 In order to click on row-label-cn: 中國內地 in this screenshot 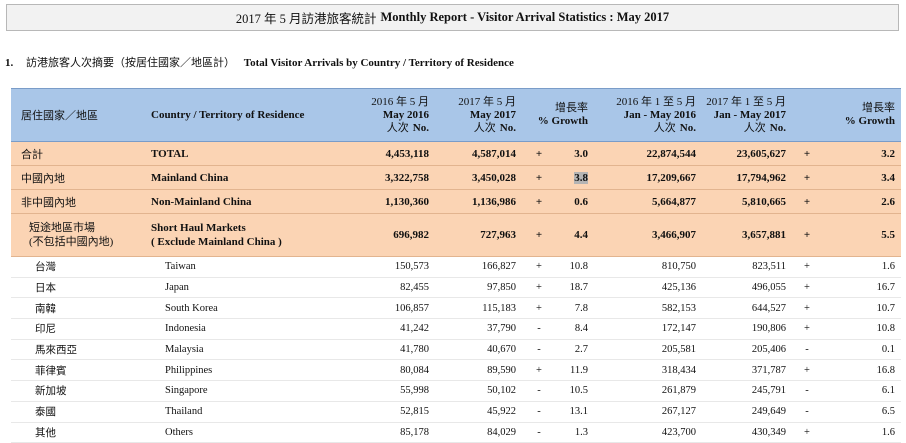, I will do `click(73, 177)`.